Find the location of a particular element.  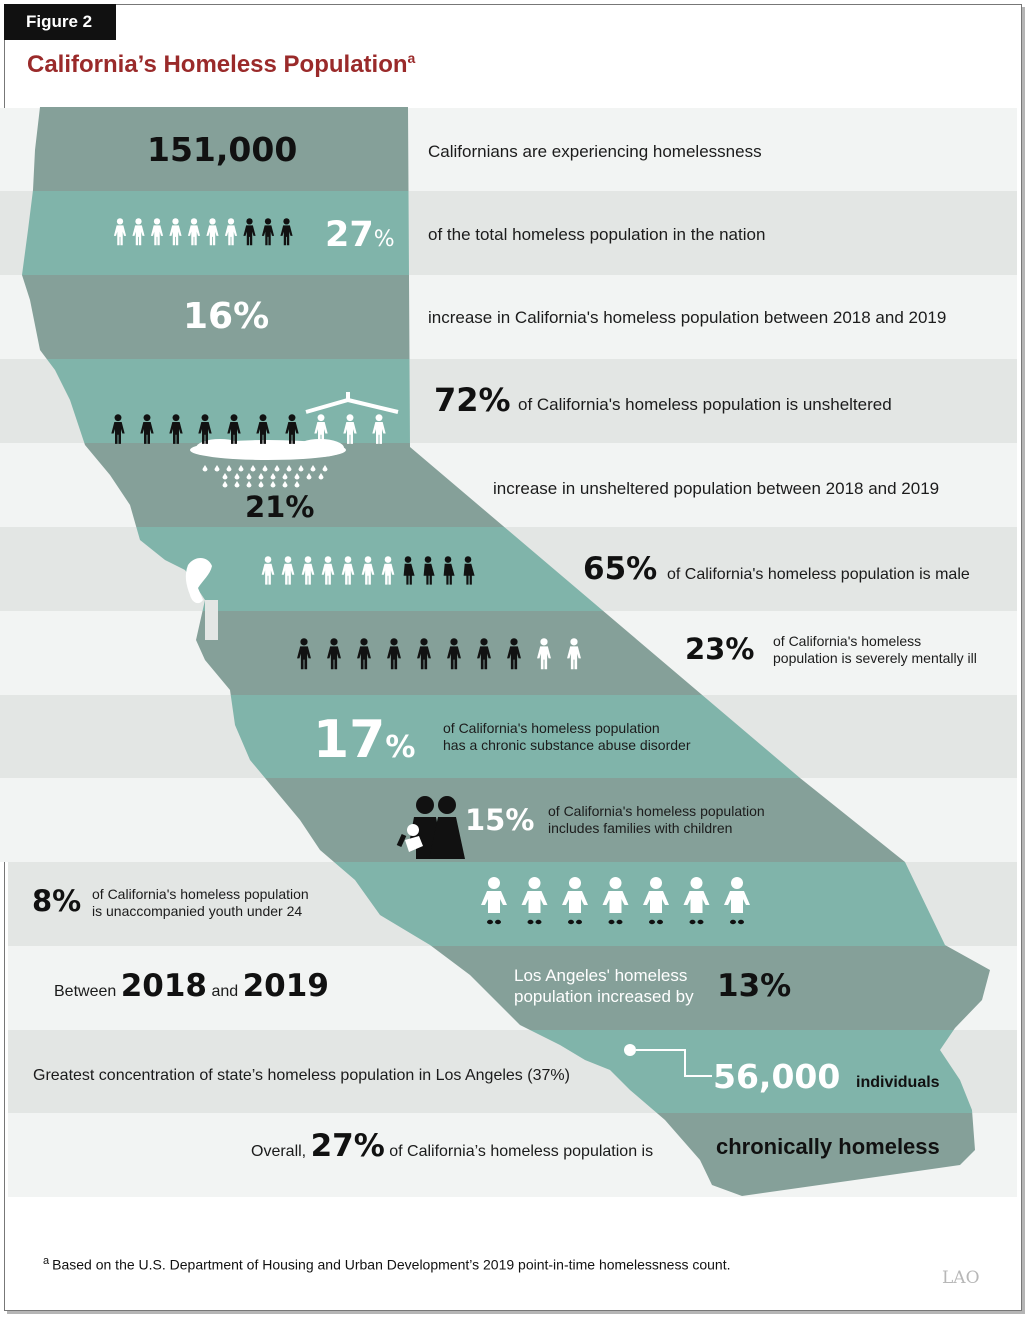

family-icon is located at coordinates (430, 827).